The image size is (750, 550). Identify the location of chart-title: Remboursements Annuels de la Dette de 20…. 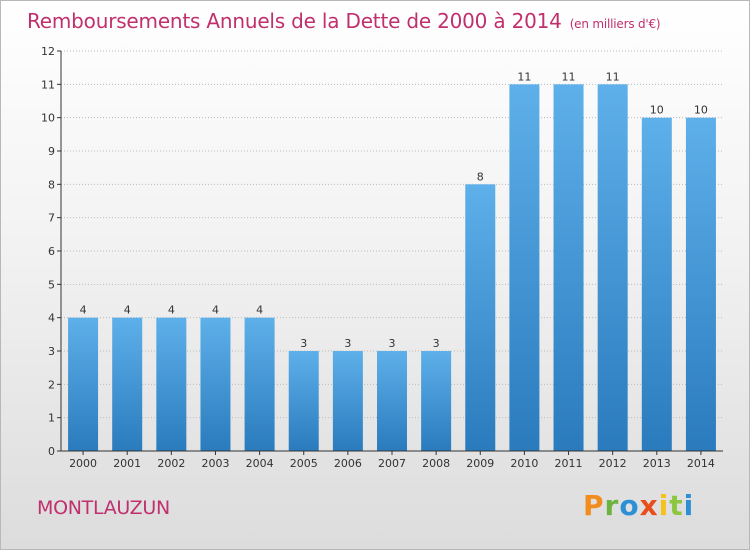
(344, 21).